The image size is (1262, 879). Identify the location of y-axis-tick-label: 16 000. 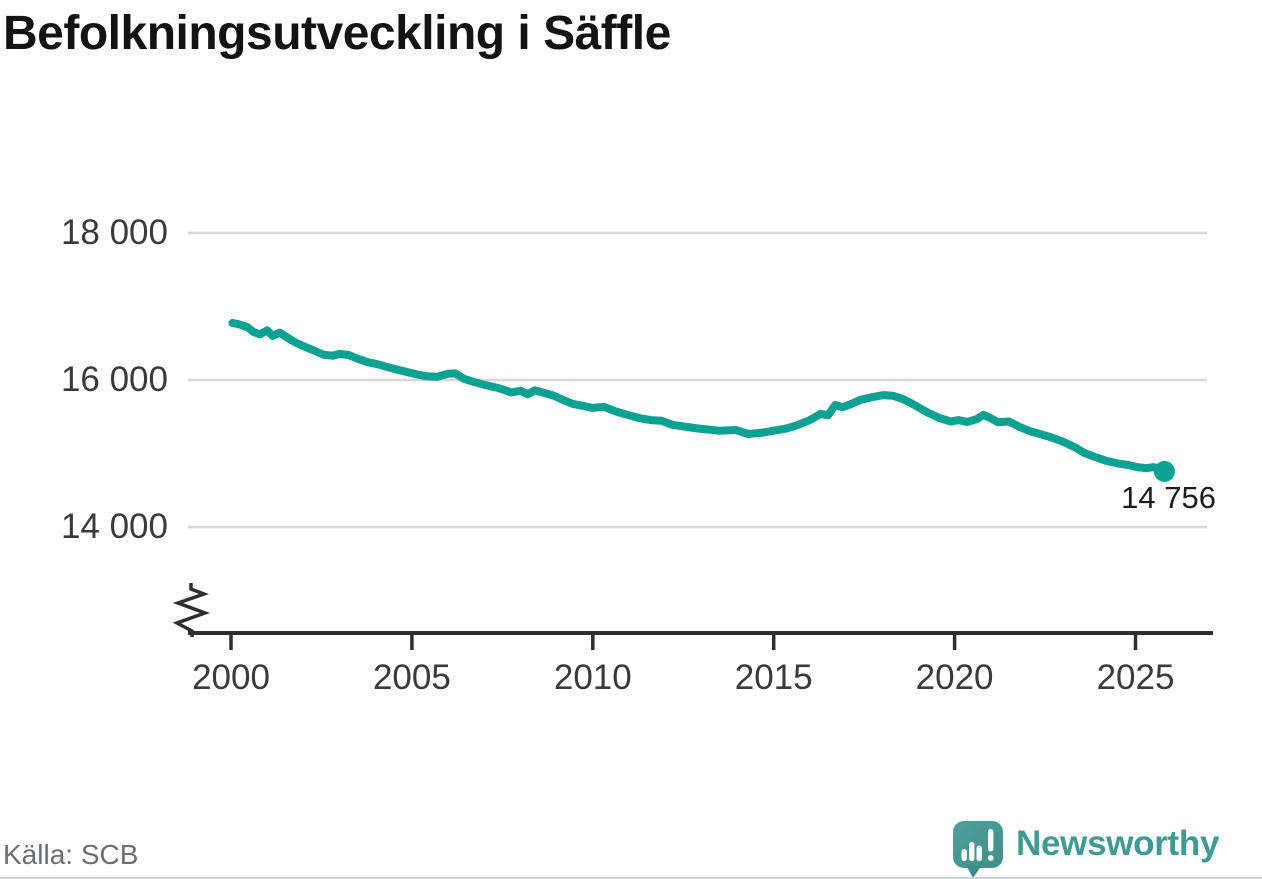
(114, 379).